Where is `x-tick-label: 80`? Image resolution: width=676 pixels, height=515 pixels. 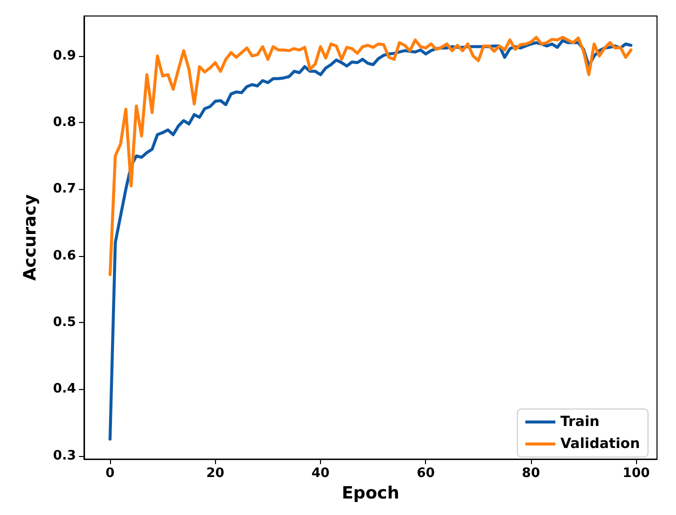
x-tick-label: 80 is located at coordinates (531, 474).